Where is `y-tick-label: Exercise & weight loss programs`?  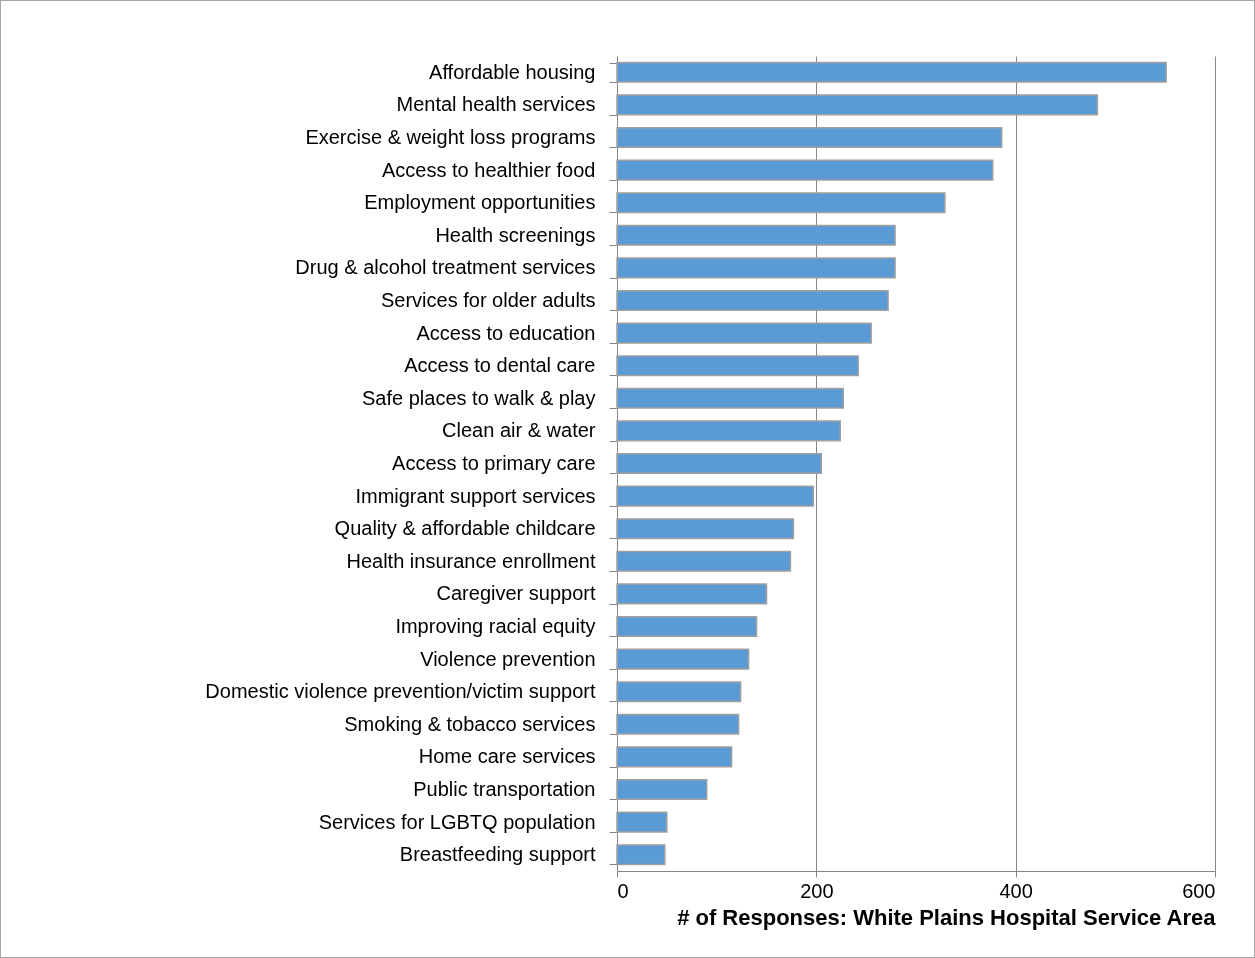
y-tick-label: Exercise & weight loss programs is located at coordinates (450, 137).